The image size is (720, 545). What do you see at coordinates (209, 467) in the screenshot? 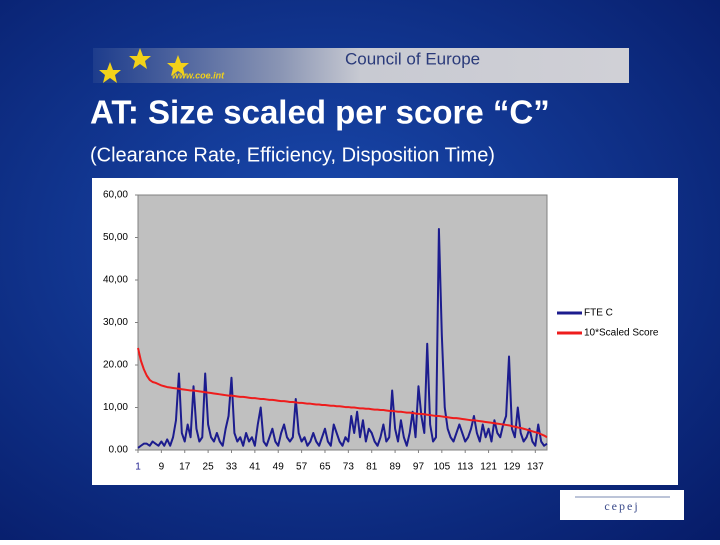
I see `x-tick-label: 25` at bounding box center [209, 467].